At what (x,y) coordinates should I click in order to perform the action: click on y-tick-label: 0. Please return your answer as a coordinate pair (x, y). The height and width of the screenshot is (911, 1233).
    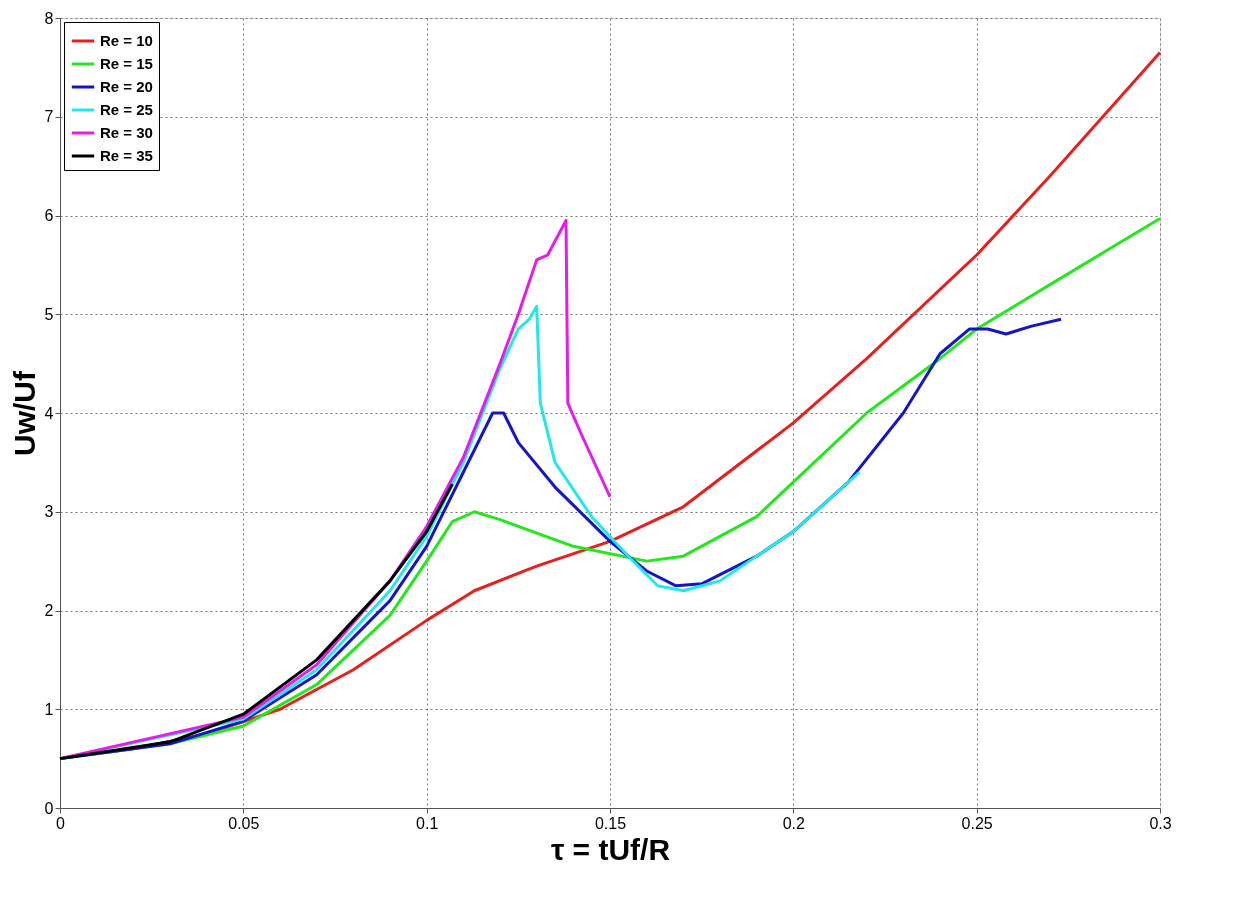
    Looking at the image, I should click on (49, 808).